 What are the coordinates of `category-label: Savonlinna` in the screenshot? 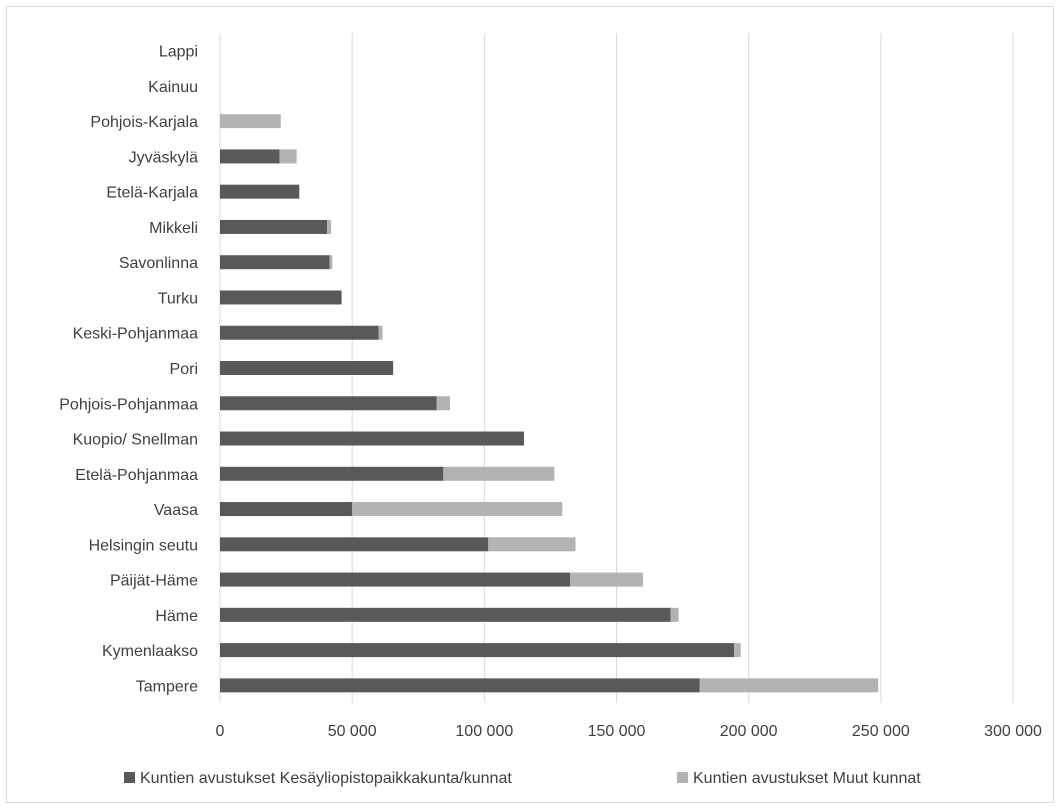 It's located at (158, 263).